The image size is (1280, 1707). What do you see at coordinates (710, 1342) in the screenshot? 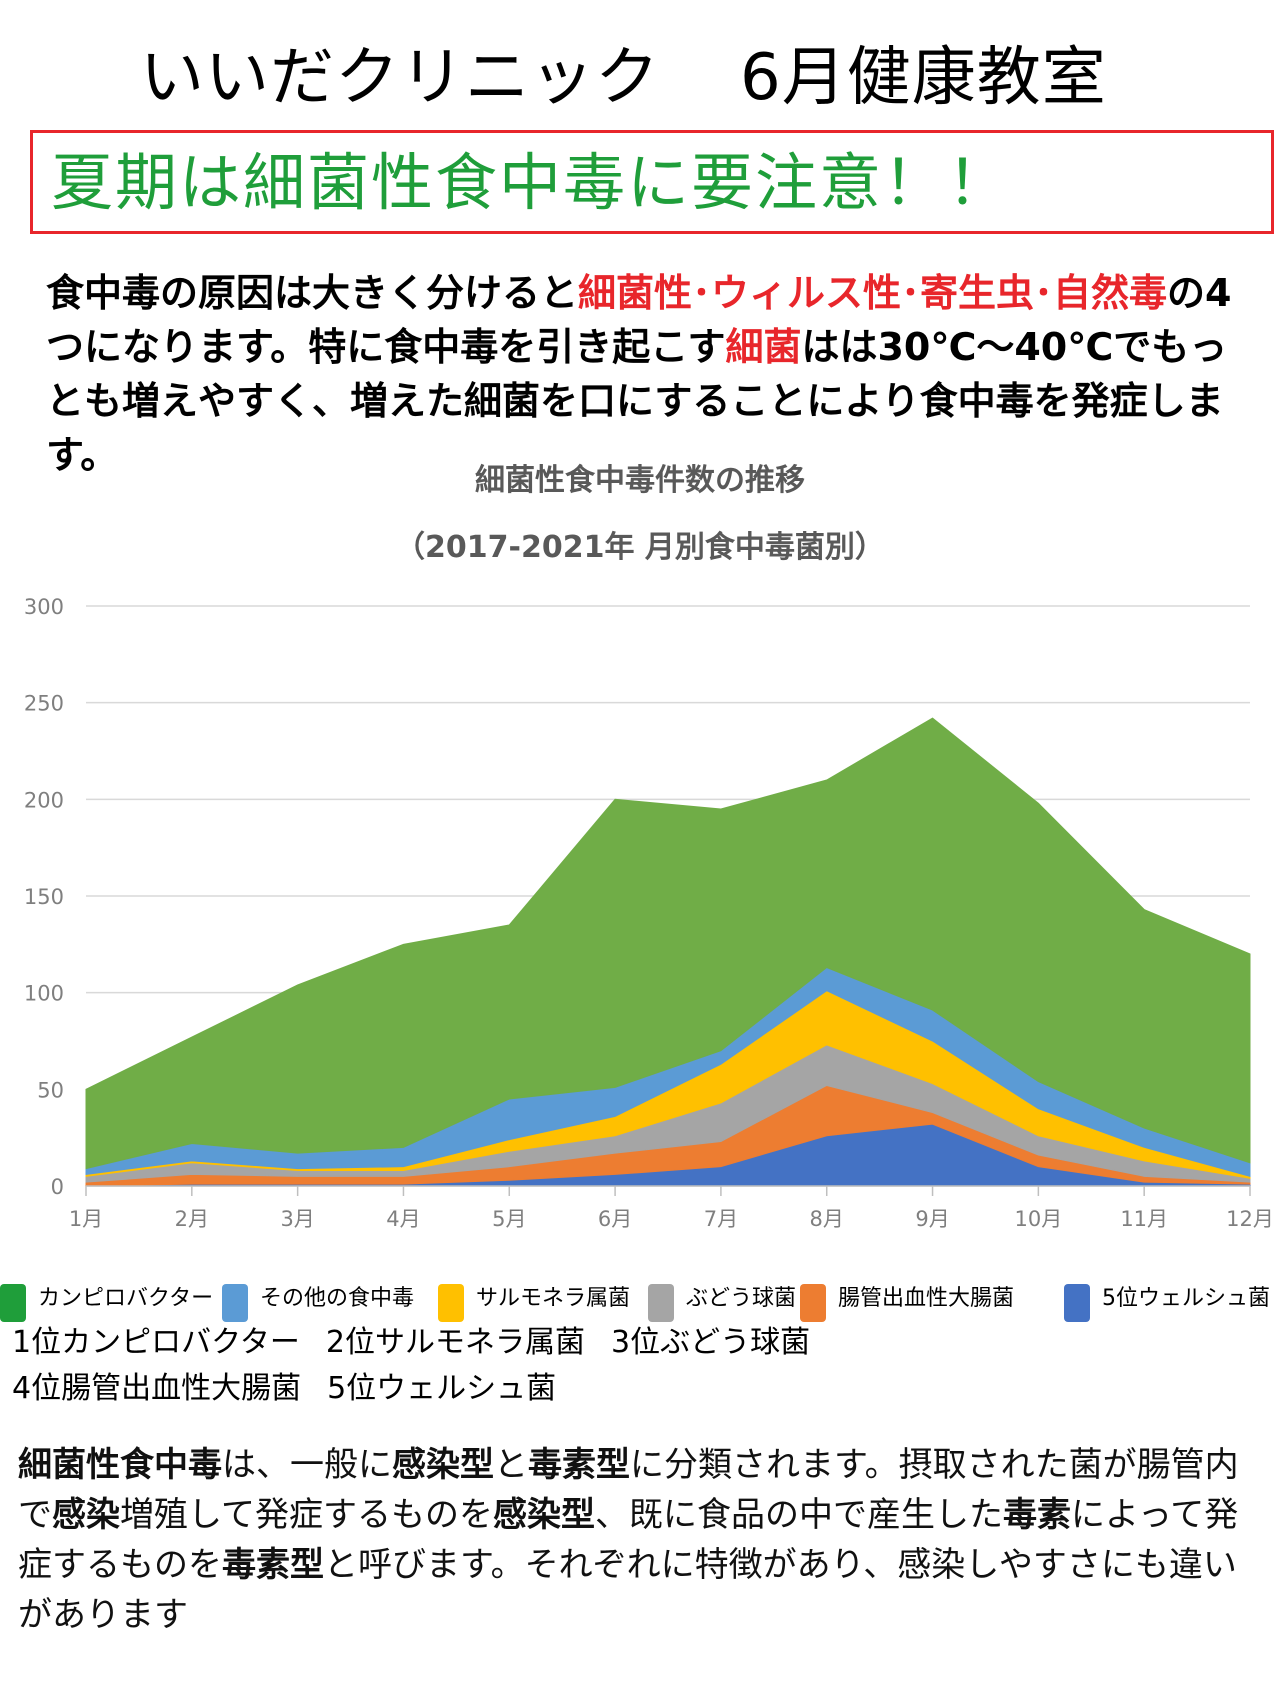
I see `rank-3: 3位ぶどう球菌` at bounding box center [710, 1342].